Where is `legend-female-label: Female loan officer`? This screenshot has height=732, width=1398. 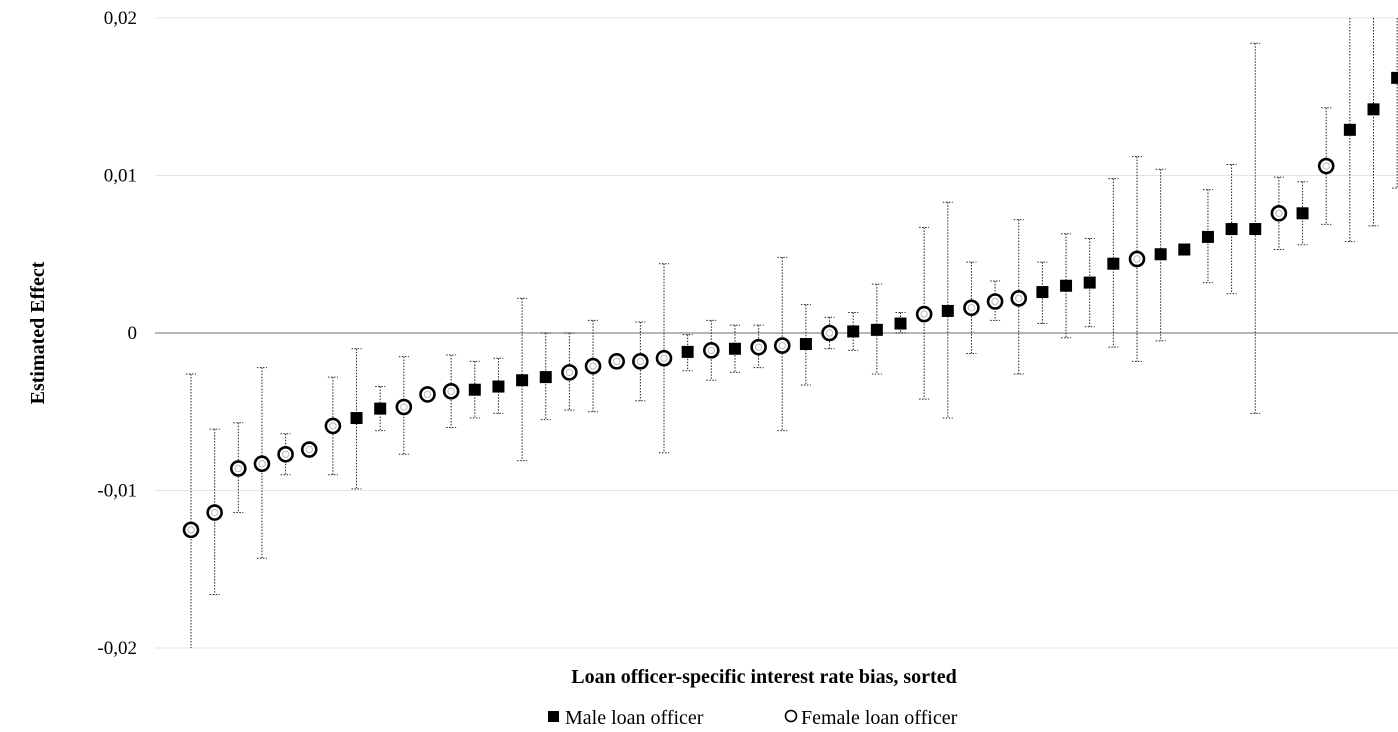
legend-female-label: Female loan officer is located at coordinates (879, 718).